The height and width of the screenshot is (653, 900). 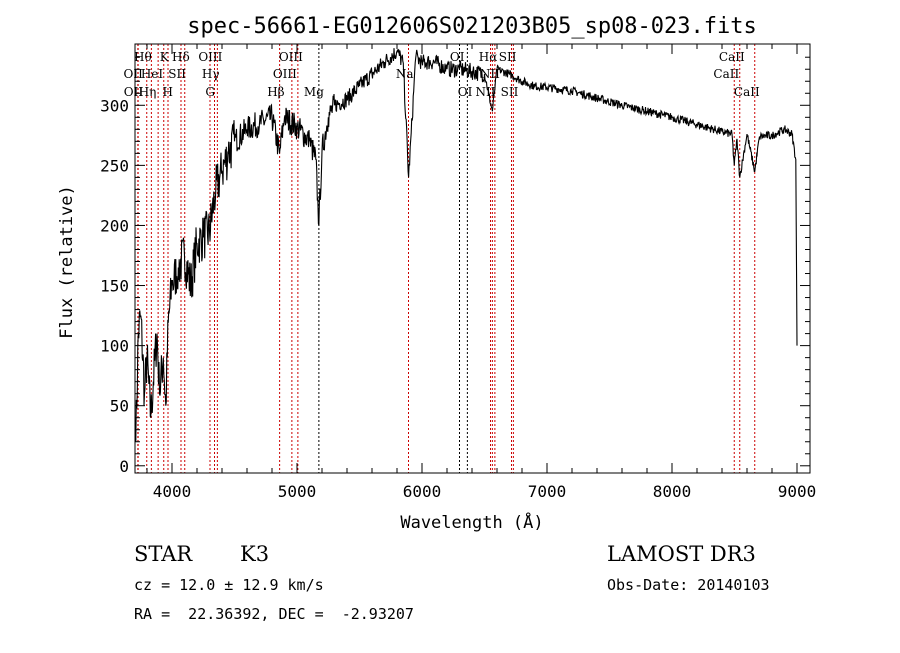 I want to click on x-tick-label: 4000, so click(x=172, y=491).